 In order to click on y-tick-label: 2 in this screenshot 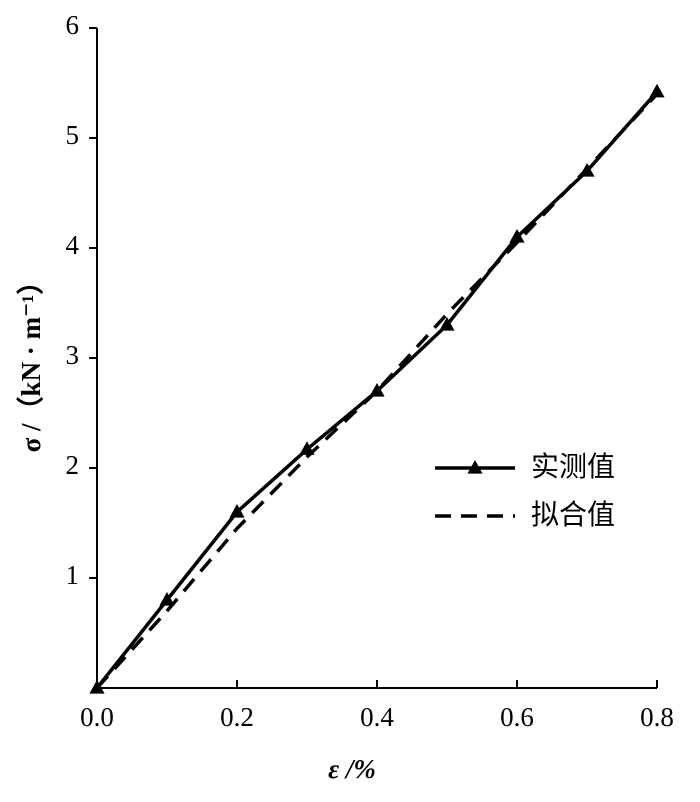, I will do `click(73, 465)`.